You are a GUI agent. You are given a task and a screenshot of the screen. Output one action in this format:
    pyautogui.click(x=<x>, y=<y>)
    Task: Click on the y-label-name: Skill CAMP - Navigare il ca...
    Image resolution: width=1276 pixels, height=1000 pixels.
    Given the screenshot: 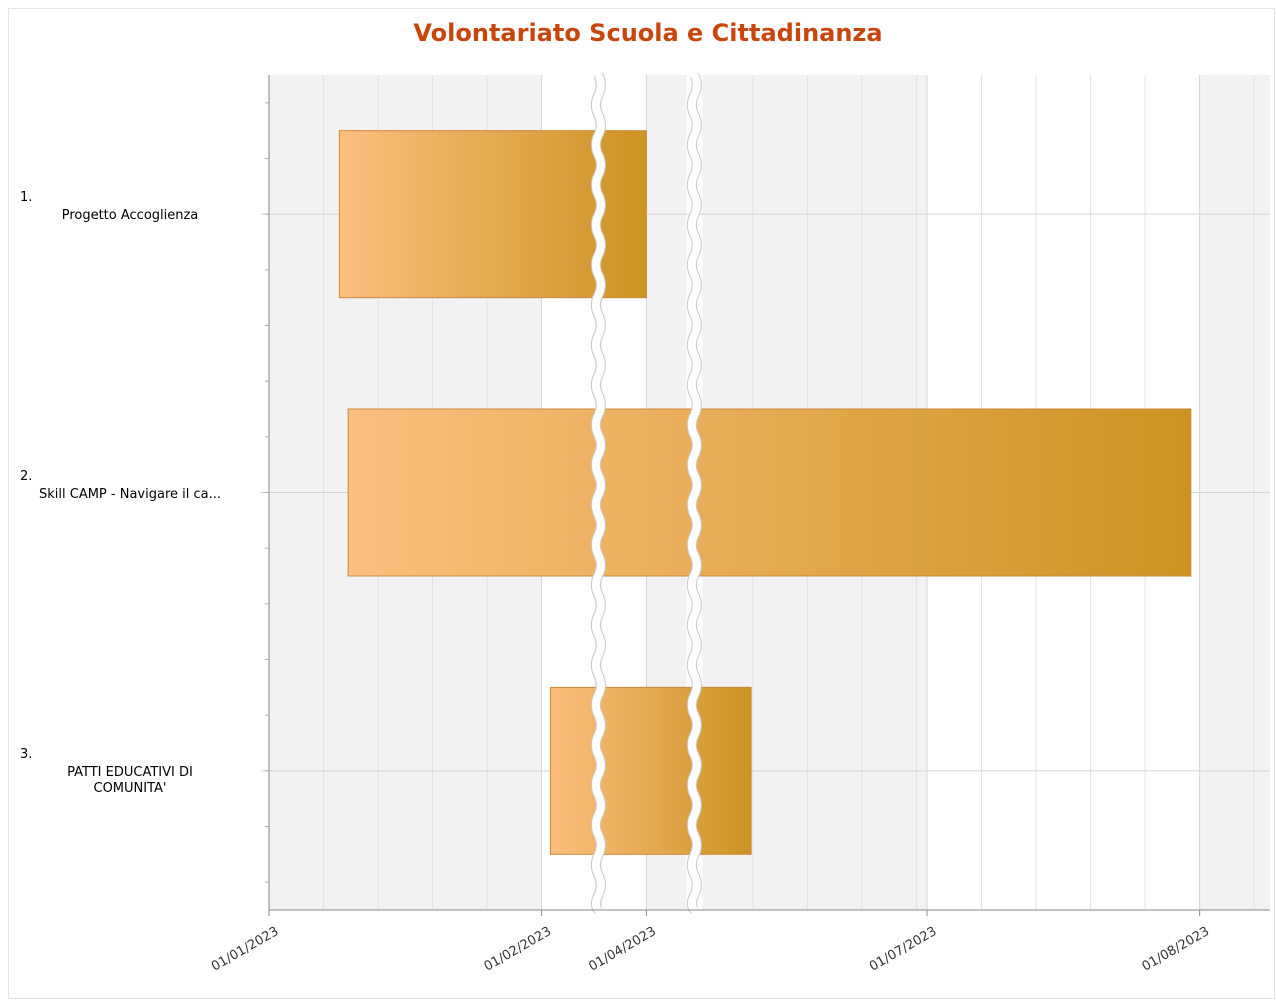 What is the action you would take?
    pyautogui.click(x=130, y=494)
    